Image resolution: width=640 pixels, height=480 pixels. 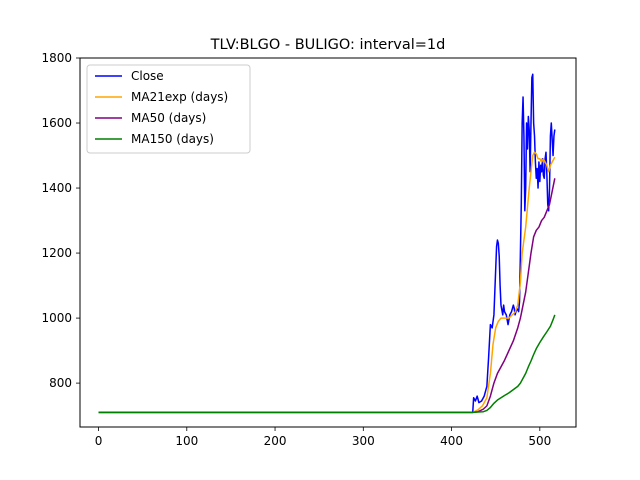 What do you see at coordinates (186, 441) in the screenshot?
I see `x-tick-label: 100` at bounding box center [186, 441].